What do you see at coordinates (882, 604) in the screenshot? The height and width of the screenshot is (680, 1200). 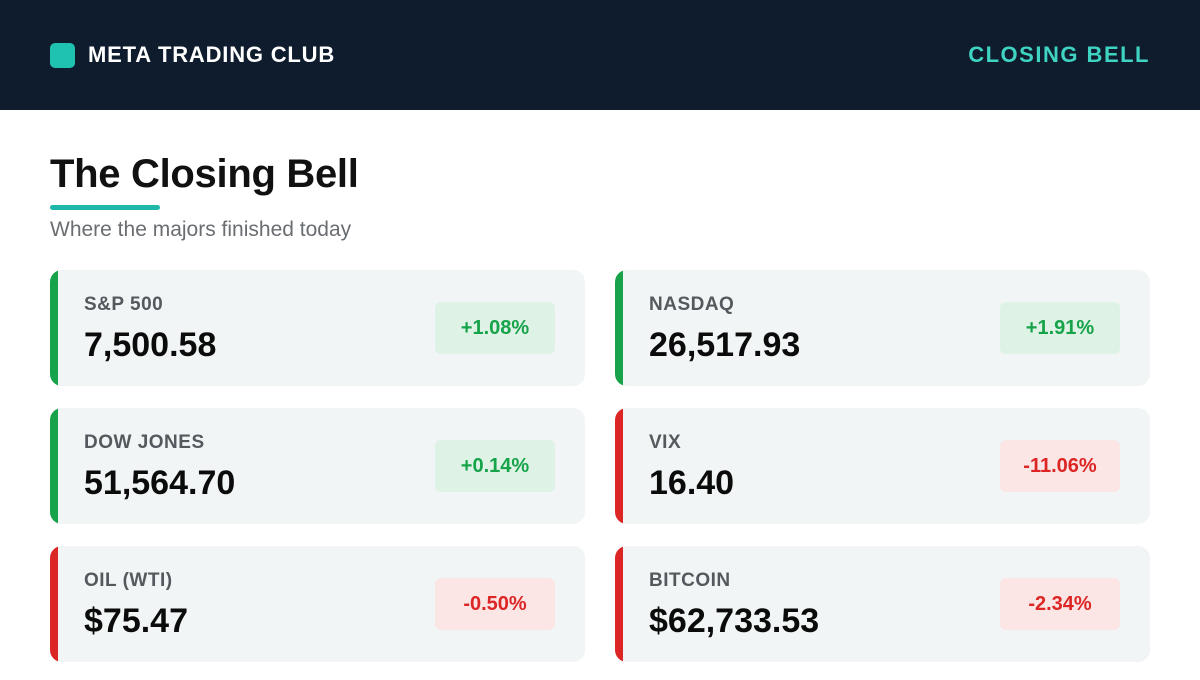 I see `market-card-bitcoin: BITCOIN $62,733.53 -2.34%` at bounding box center [882, 604].